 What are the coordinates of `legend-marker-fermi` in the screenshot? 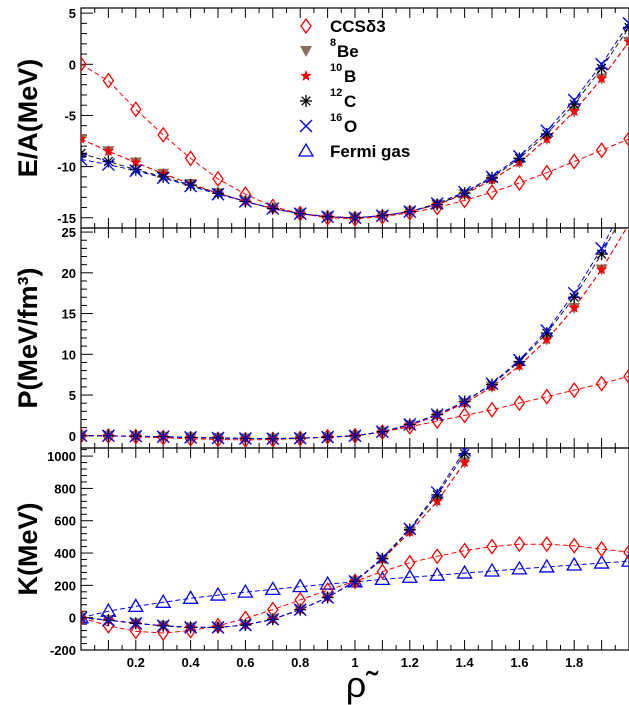 It's located at (306, 149).